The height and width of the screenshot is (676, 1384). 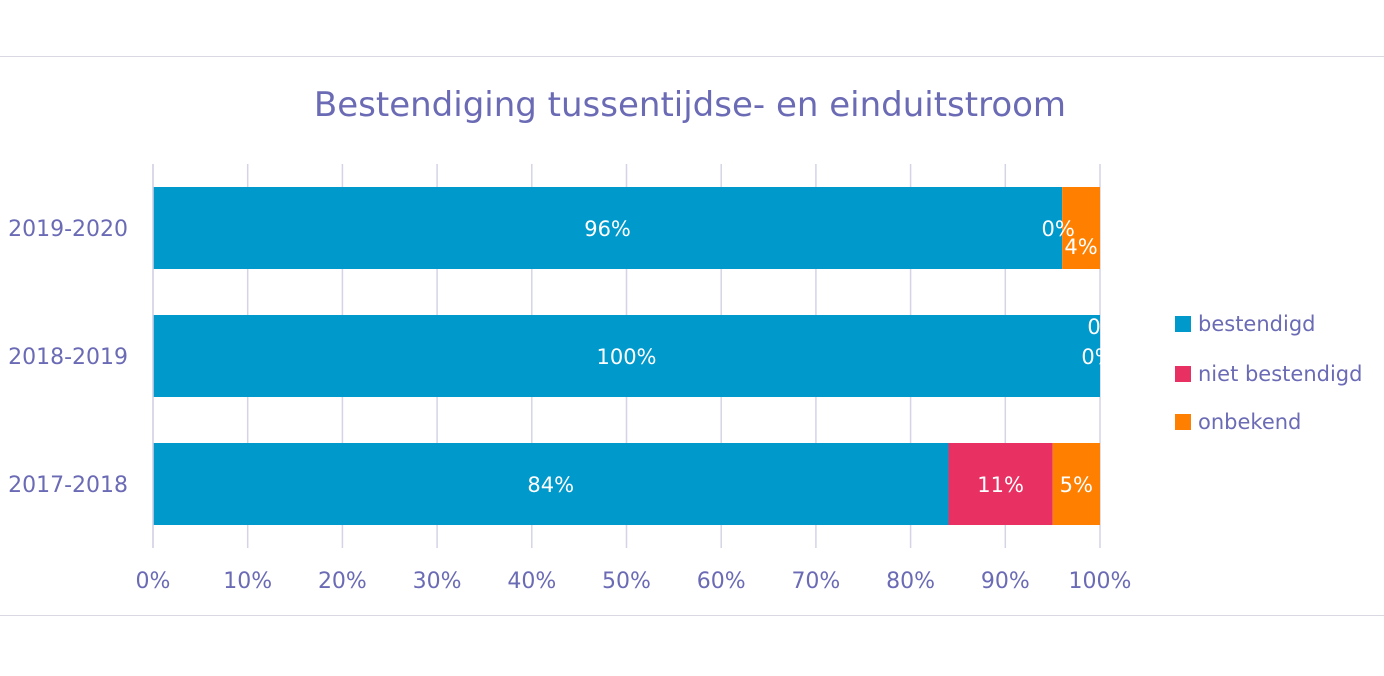 I want to click on x-tick-label: 80%, so click(x=910, y=581).